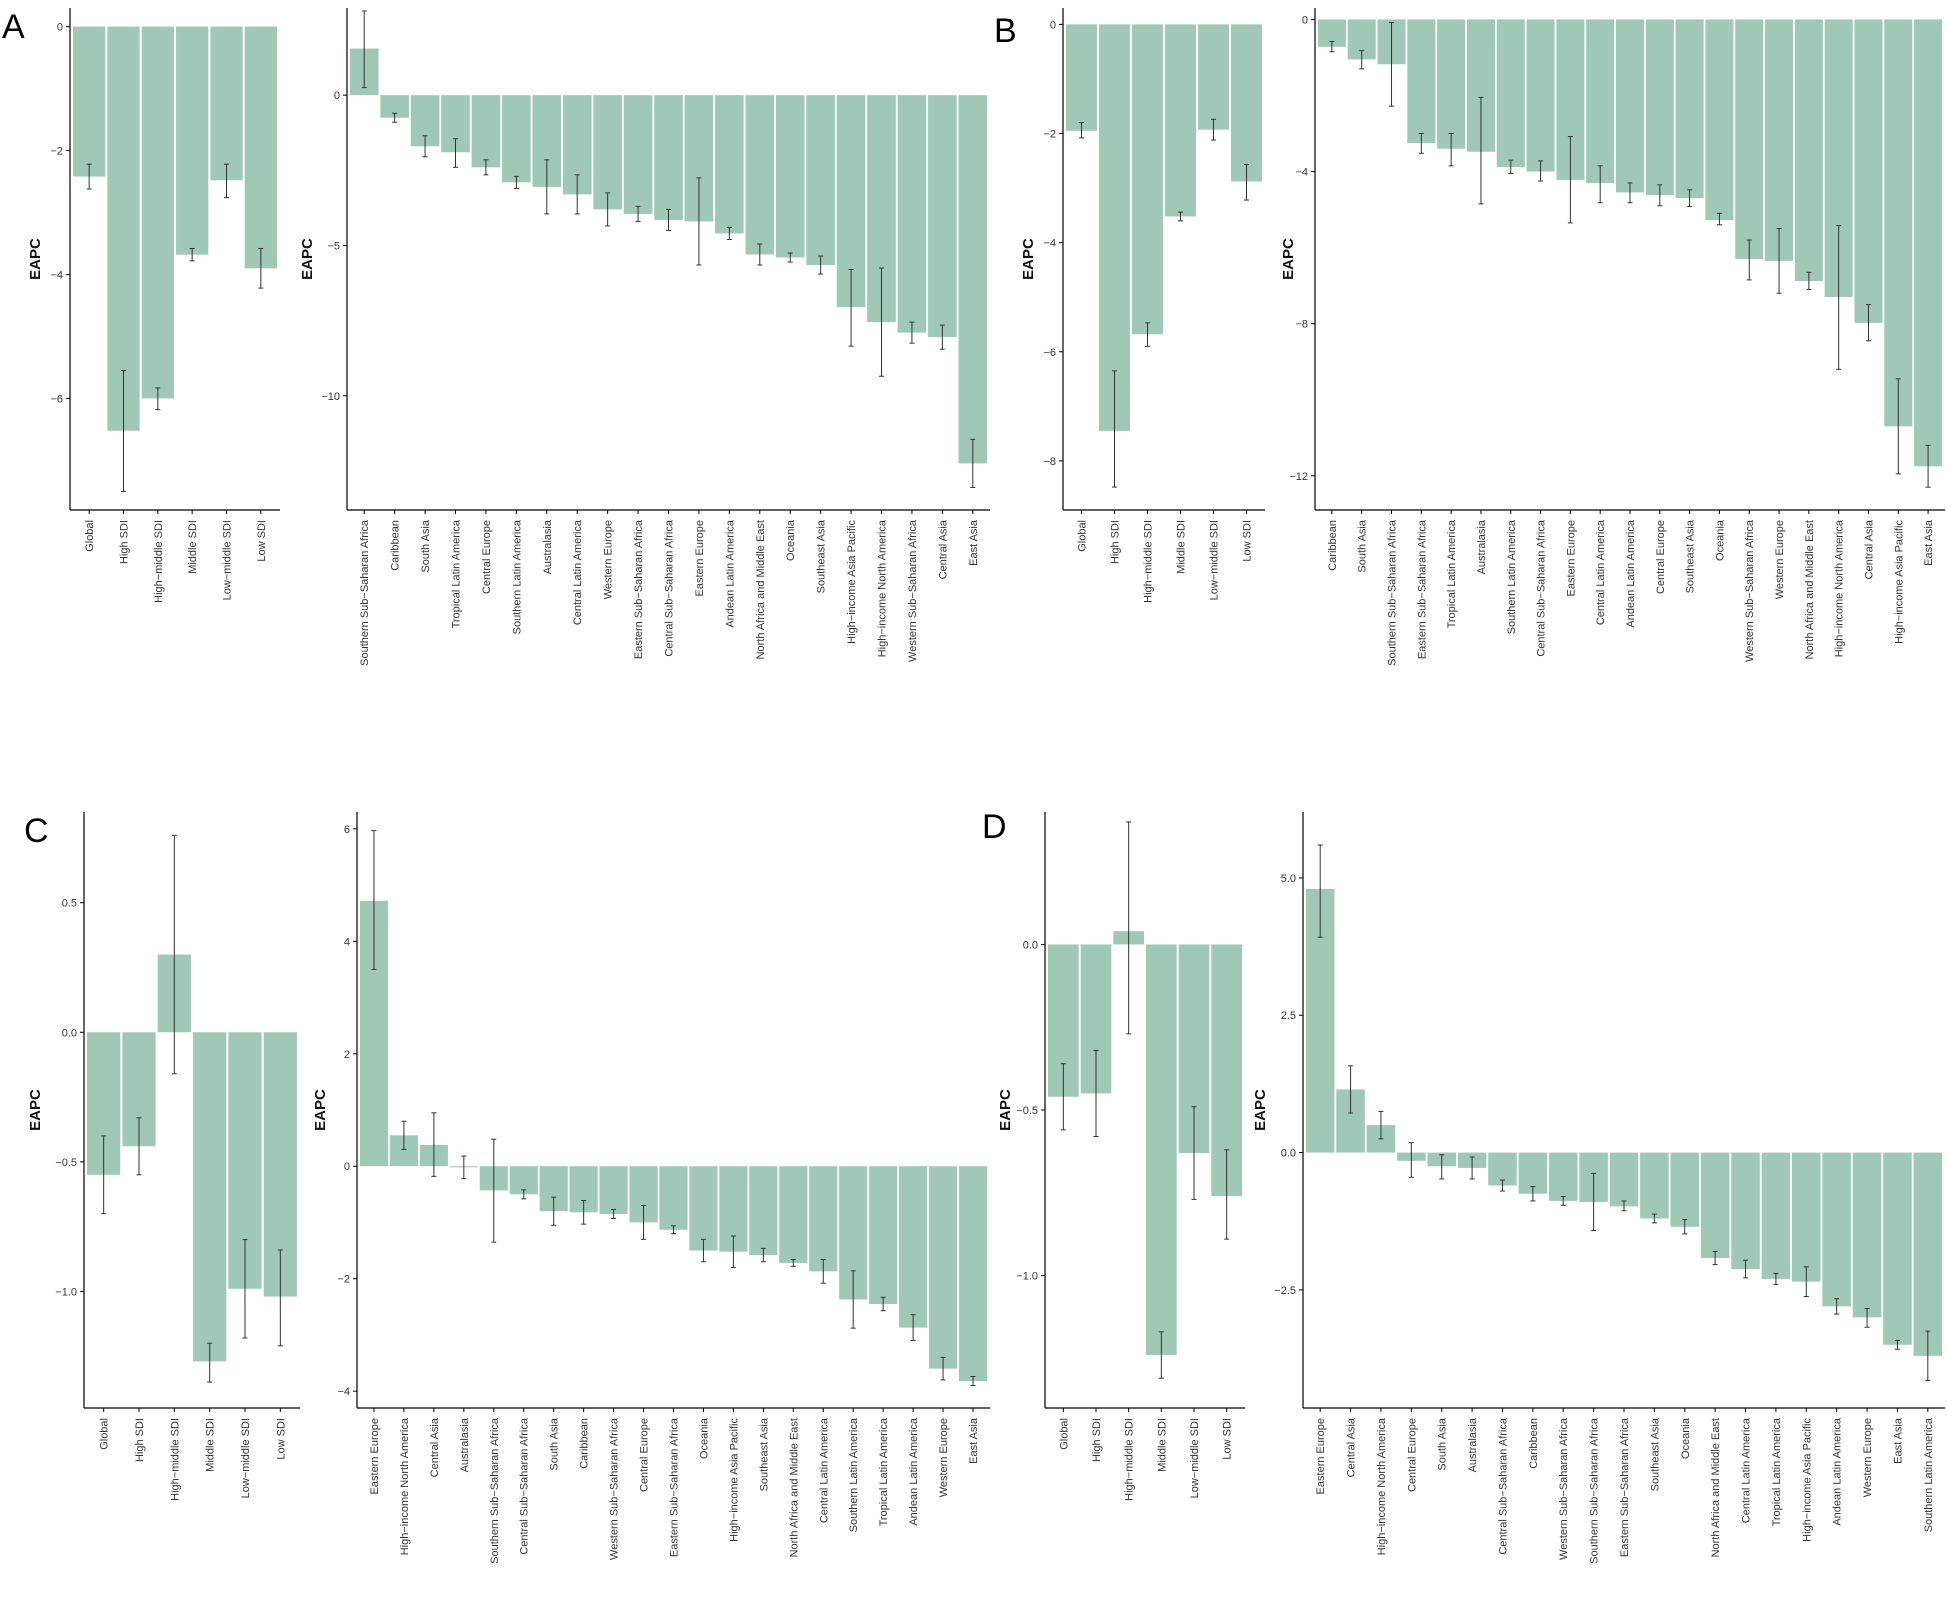  What do you see at coordinates (69, 904) in the screenshot?
I see `y-tick-label: 0.5` at bounding box center [69, 904].